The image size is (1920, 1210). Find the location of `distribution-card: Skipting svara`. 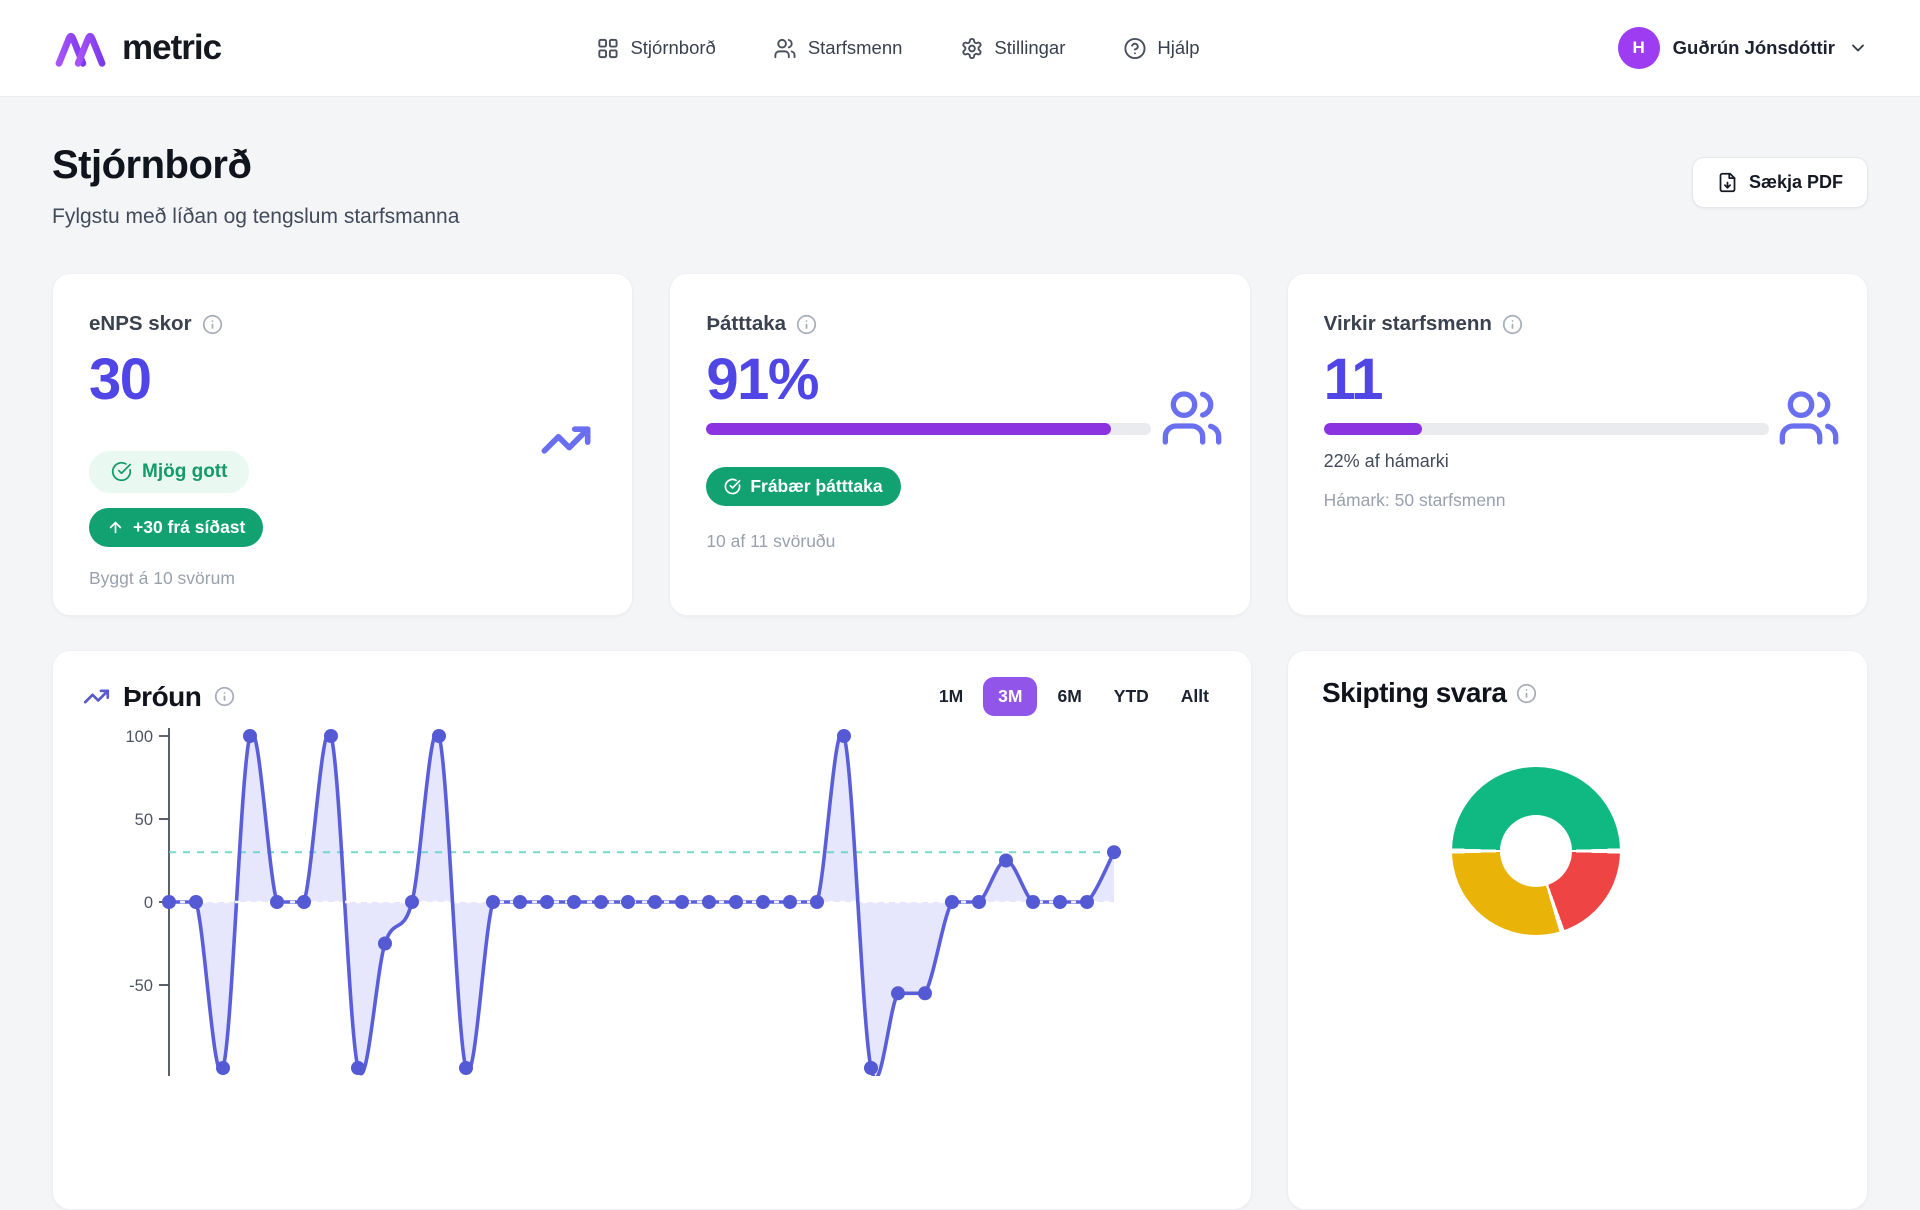

distribution-card: Skipting svara is located at coordinates (1577, 930).